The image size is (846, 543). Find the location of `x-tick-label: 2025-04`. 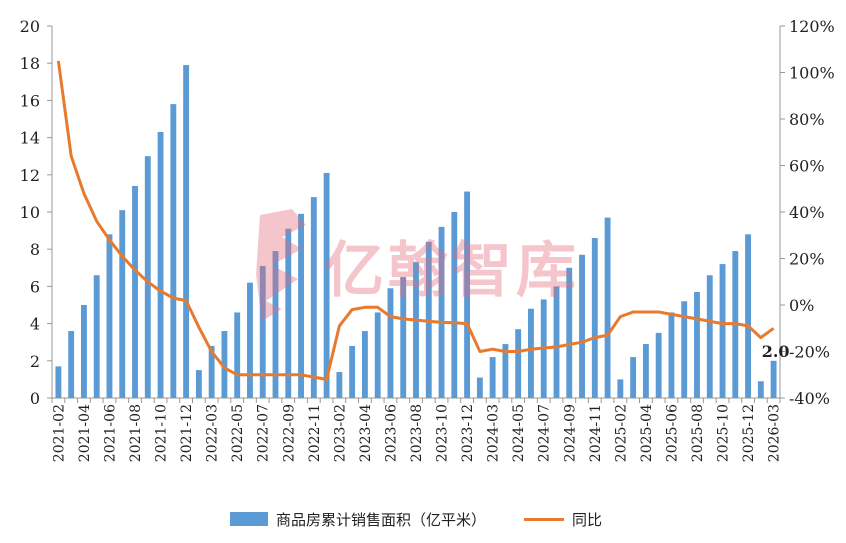

x-tick-label: 2025-04 is located at coordinates (647, 433).